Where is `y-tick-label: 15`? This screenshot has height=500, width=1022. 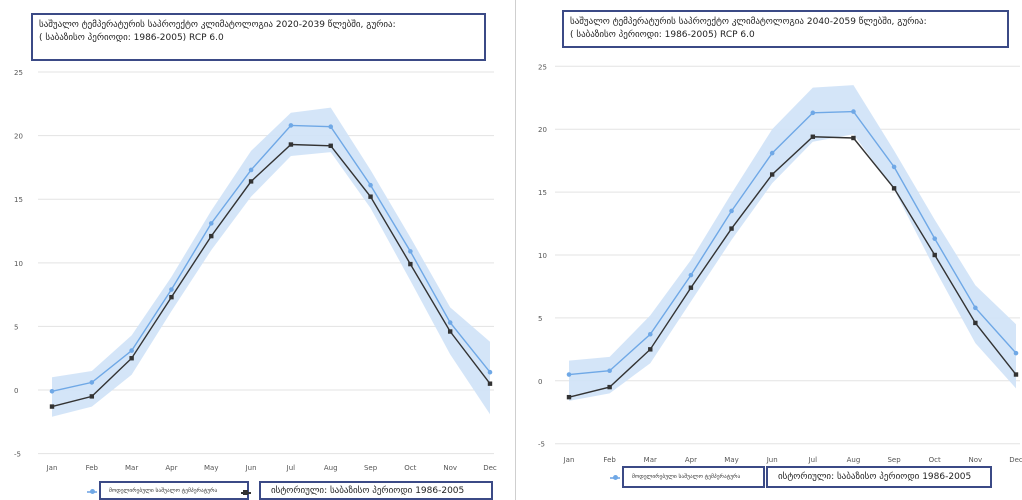 y-tick-label: 15 is located at coordinates (18, 200).